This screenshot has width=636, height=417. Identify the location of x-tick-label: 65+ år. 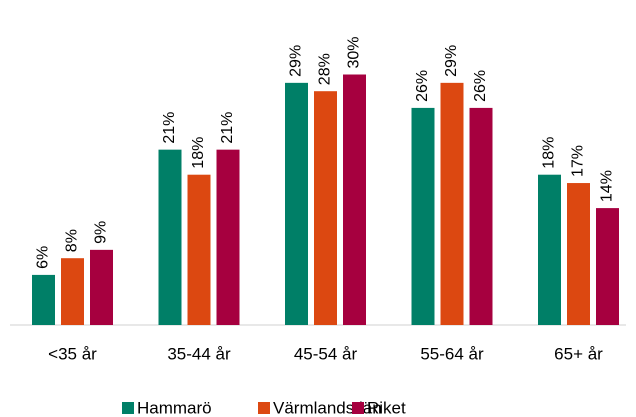
(578, 353).